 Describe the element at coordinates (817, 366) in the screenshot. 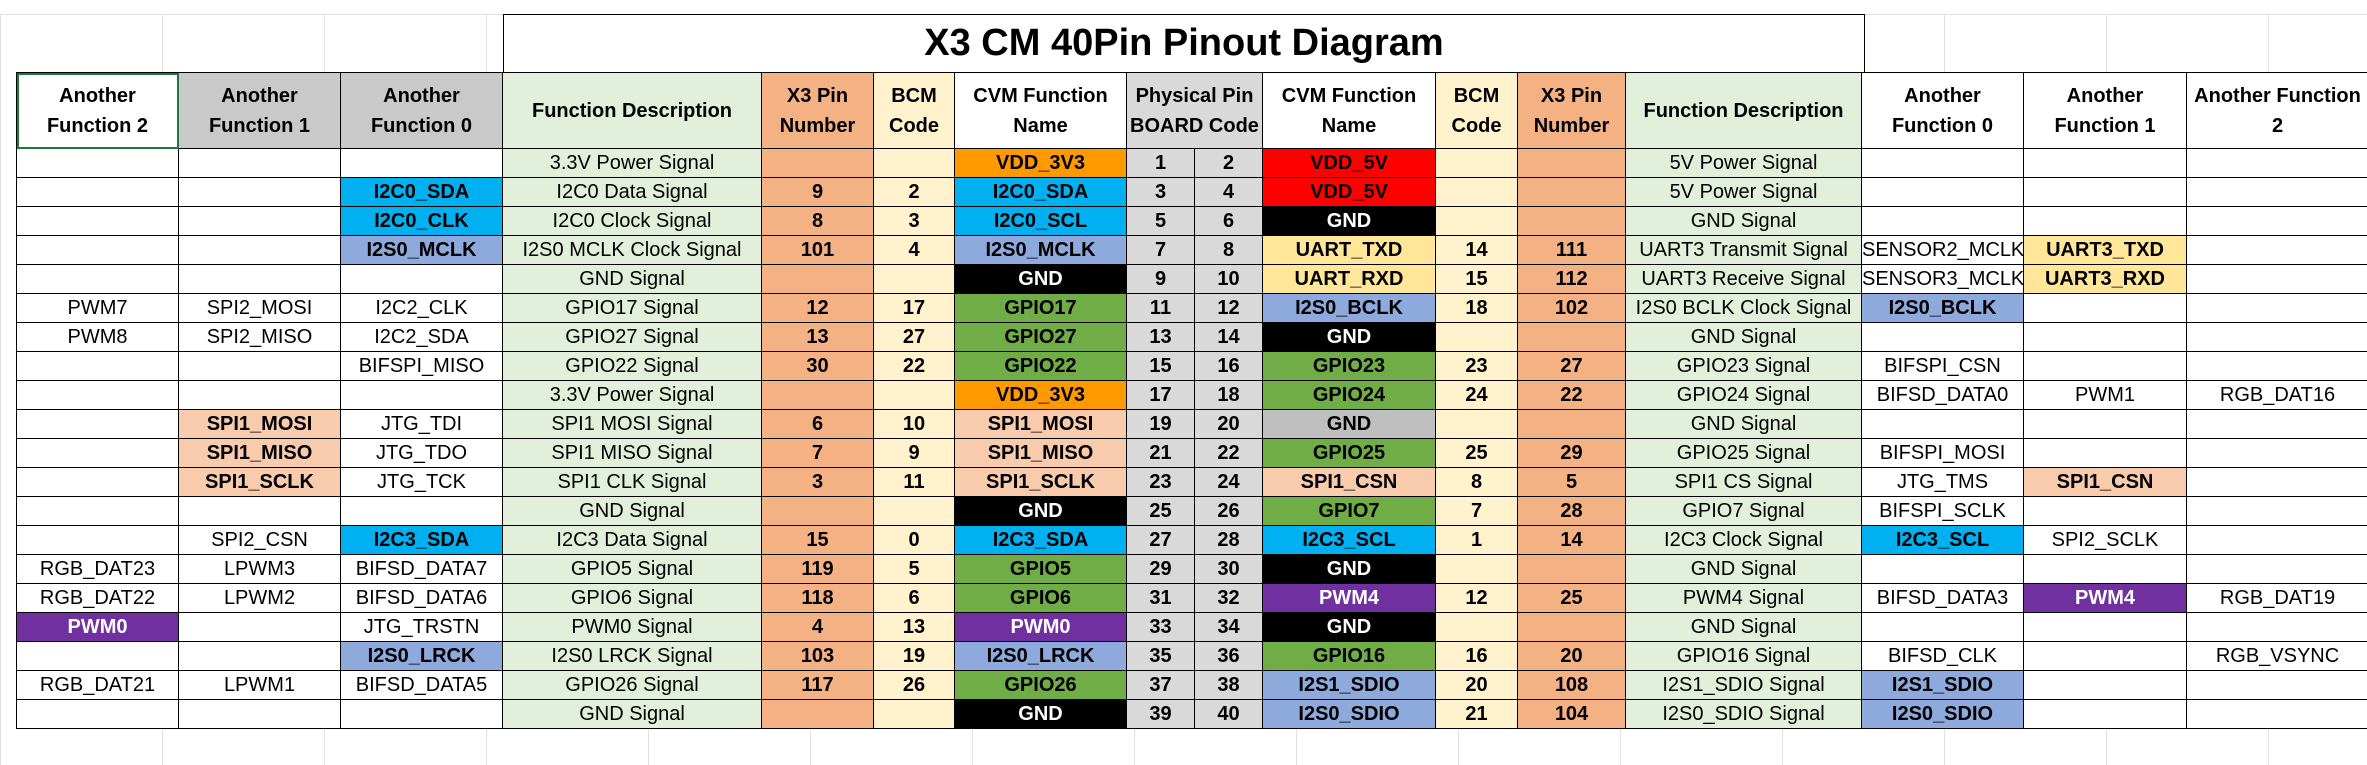

I see `x3-pin-number-left: 30` at that location.